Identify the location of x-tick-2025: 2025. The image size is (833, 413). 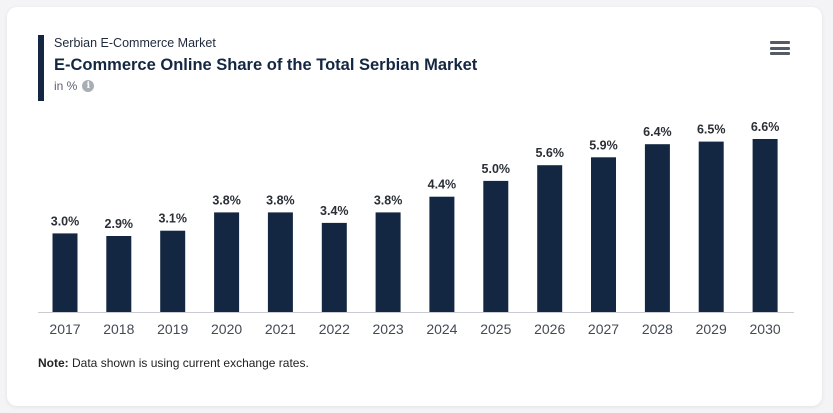
(495, 329).